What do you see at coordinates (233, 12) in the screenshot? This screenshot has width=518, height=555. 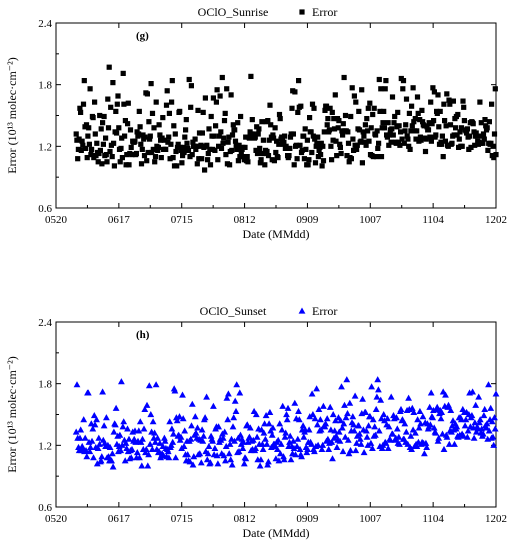 I see `legend-title: OClO_Sunrise` at bounding box center [233, 12].